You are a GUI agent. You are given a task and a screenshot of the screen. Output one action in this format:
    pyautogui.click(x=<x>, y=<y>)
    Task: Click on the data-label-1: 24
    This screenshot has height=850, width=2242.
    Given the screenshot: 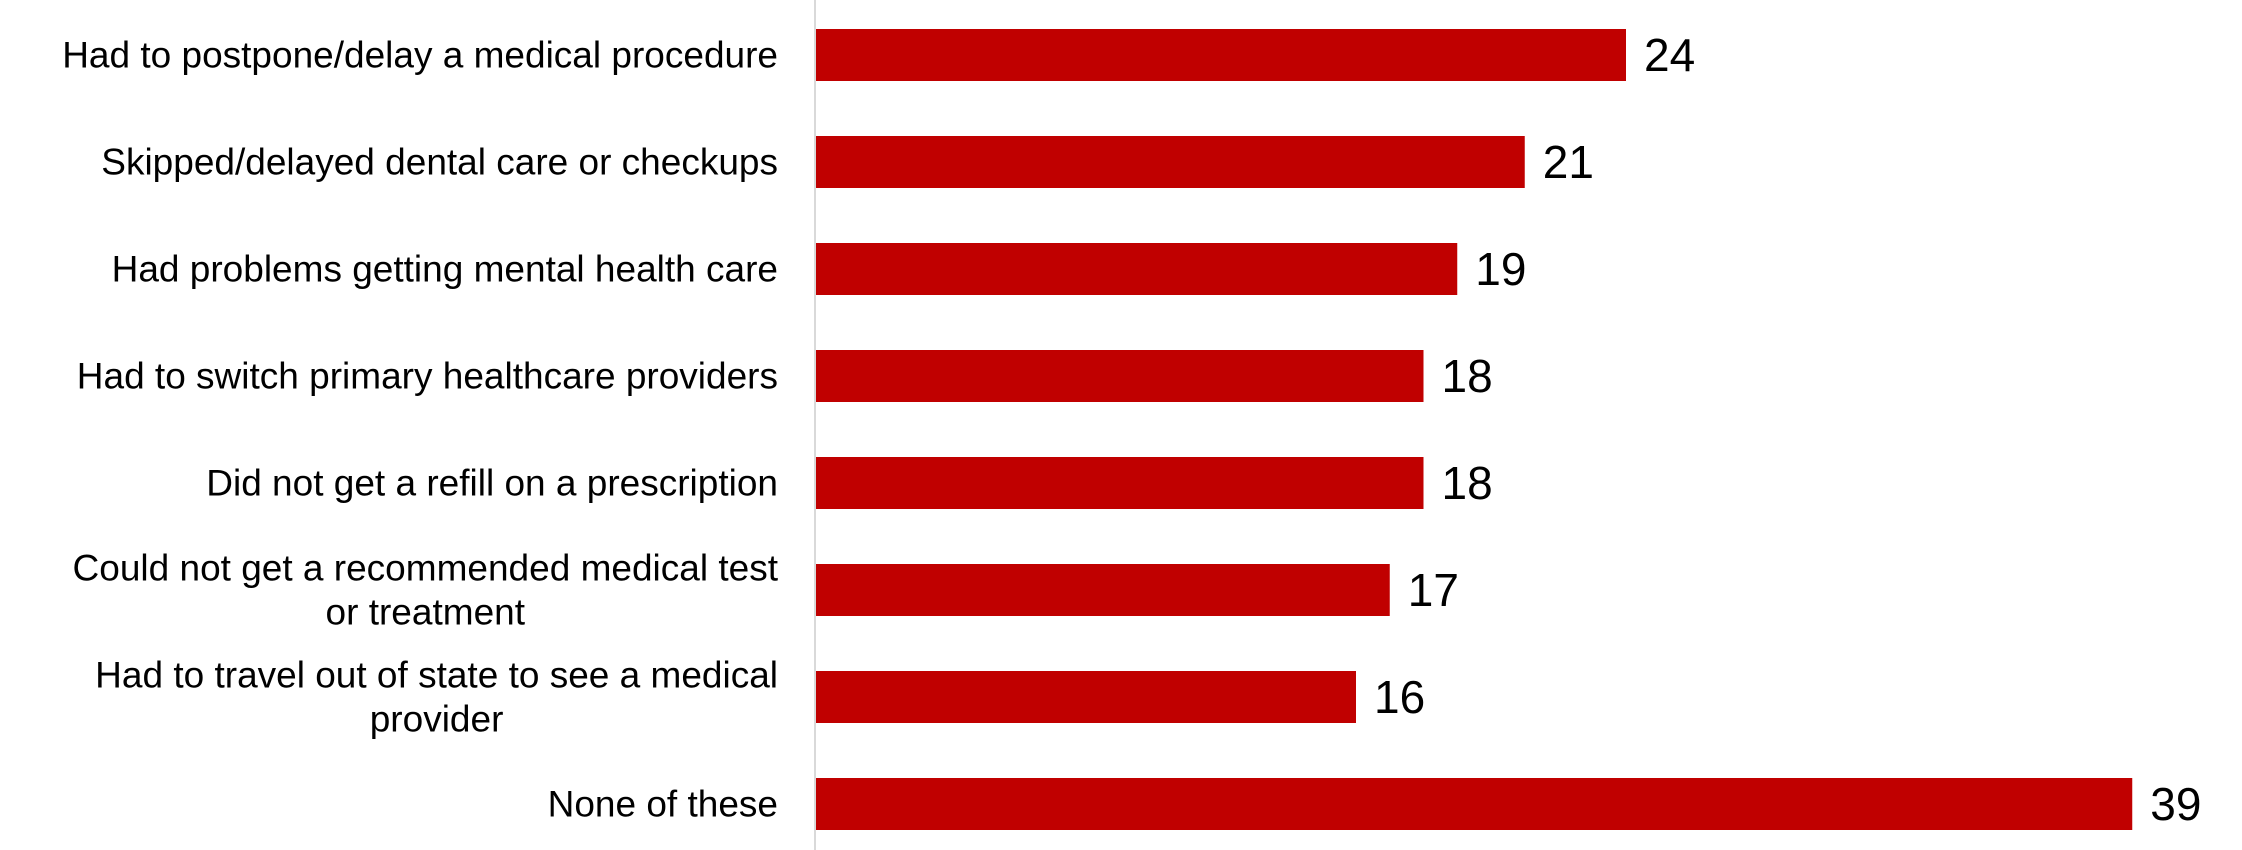 What is the action you would take?
    pyautogui.click(x=1669, y=55)
    